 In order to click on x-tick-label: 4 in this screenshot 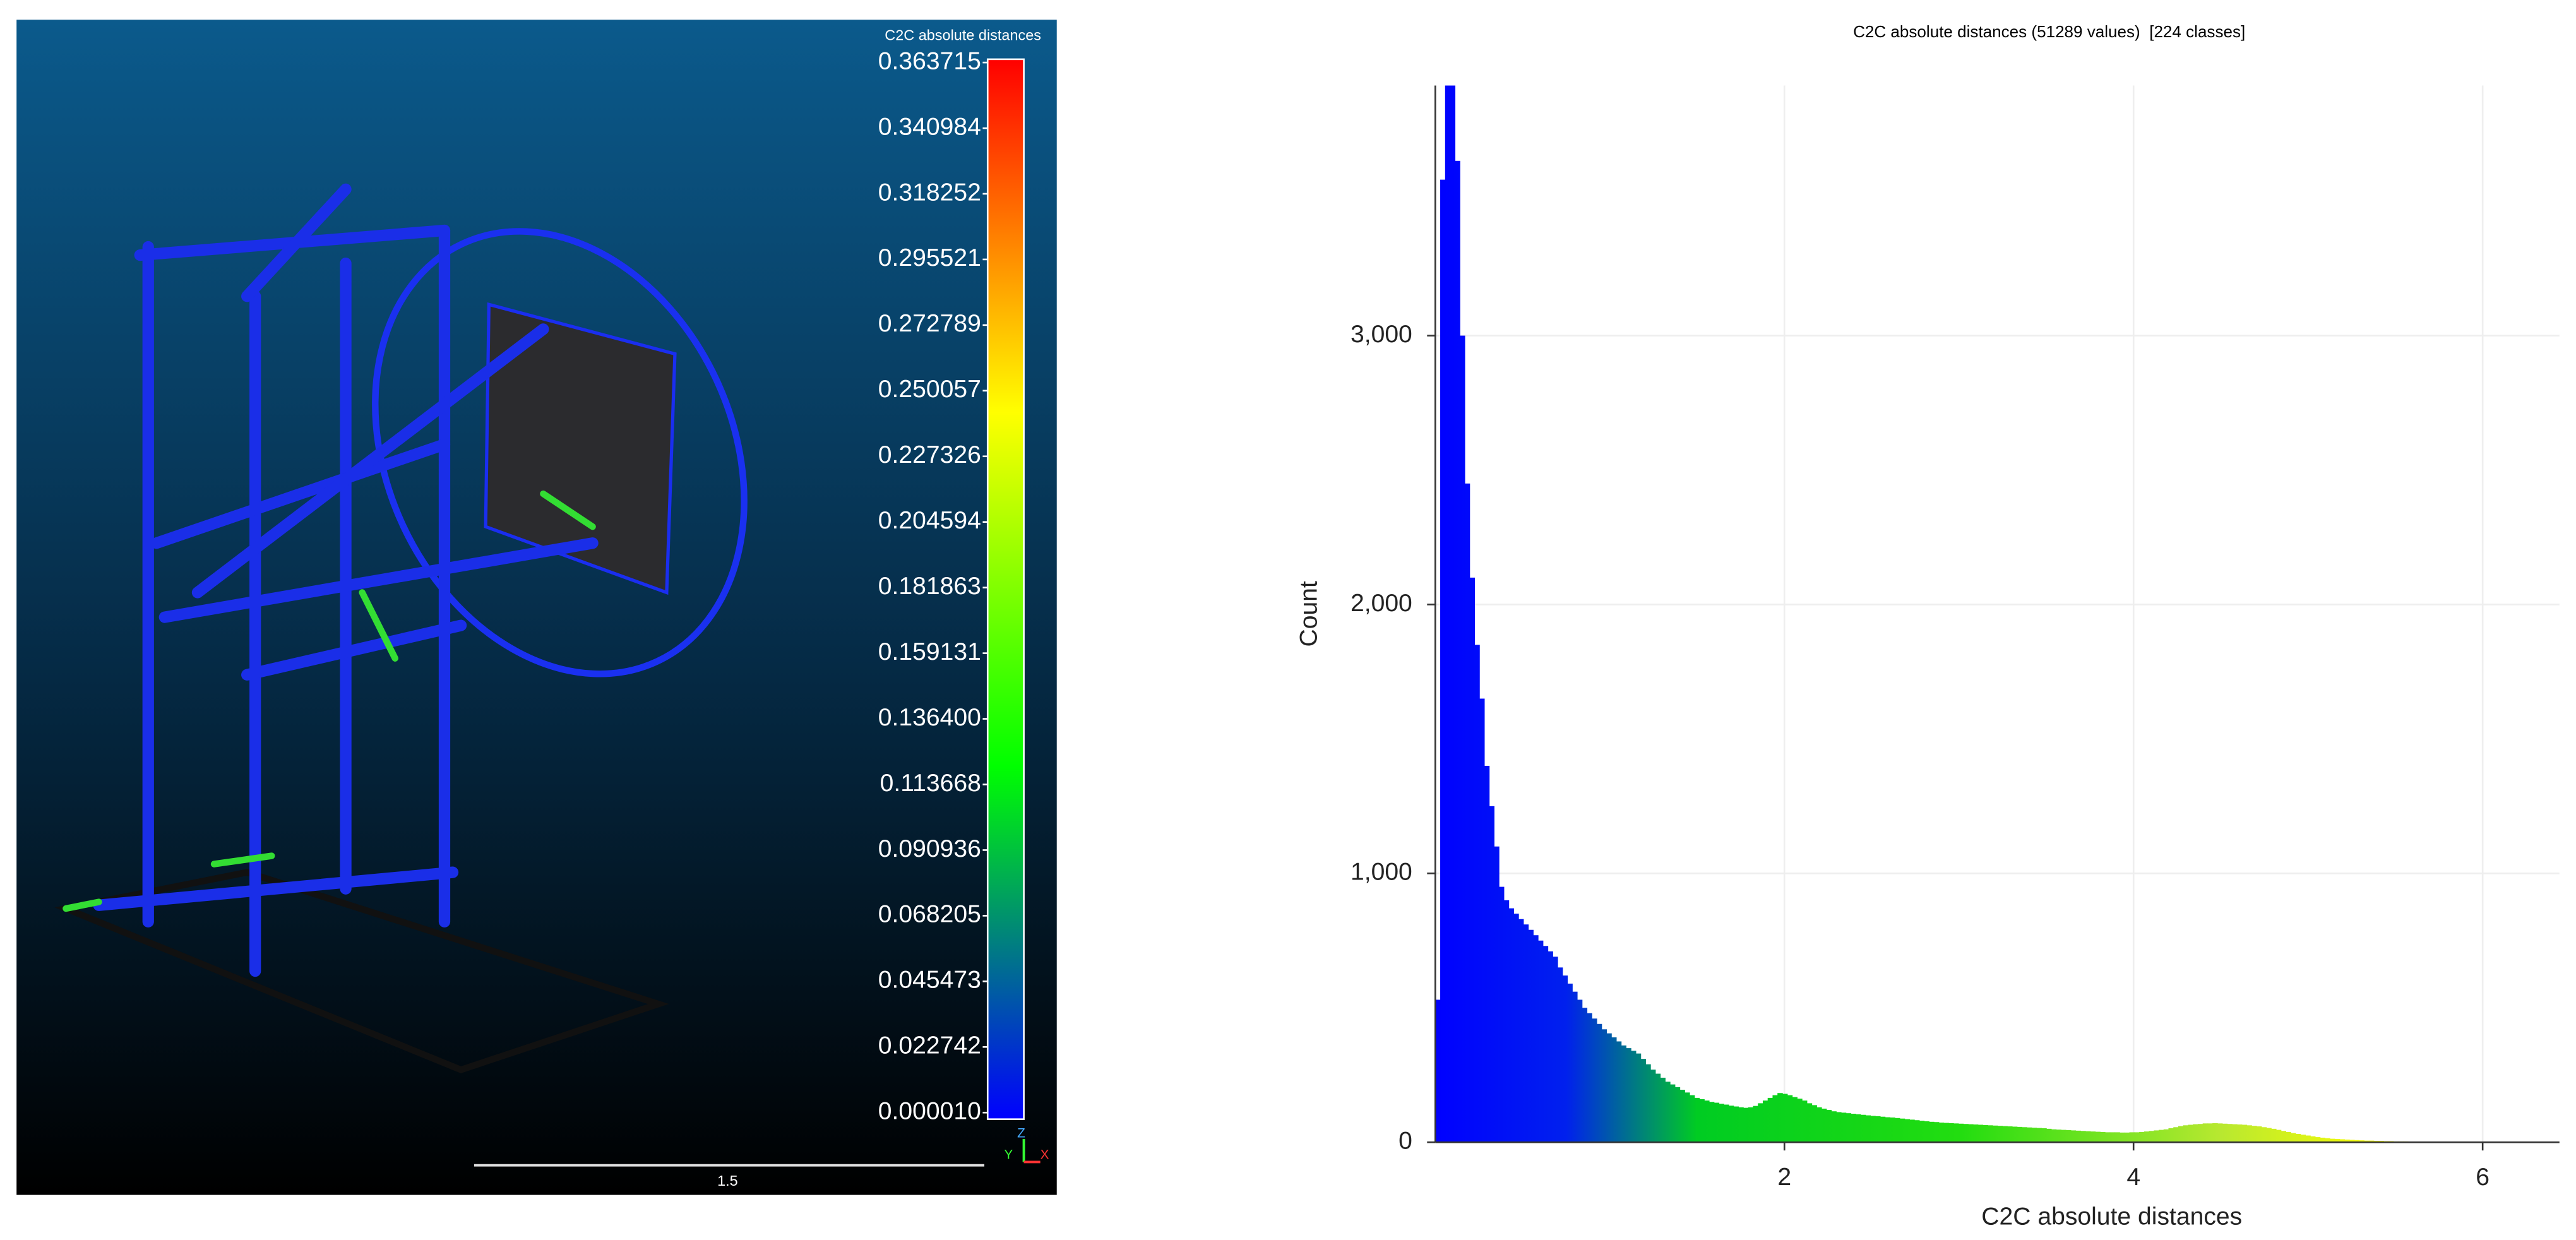, I will do `click(2133, 1178)`.